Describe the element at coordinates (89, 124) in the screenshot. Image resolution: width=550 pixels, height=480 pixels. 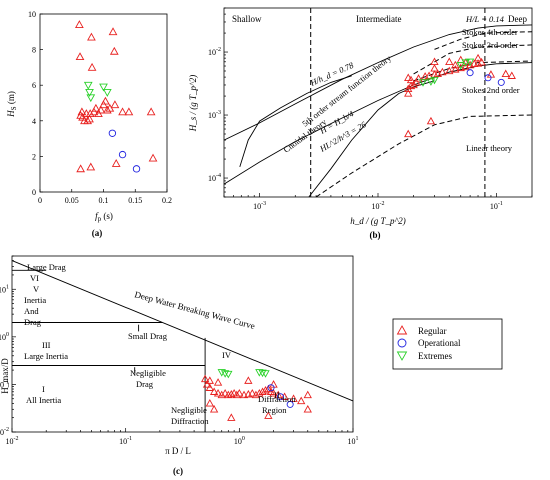
I see `panel-a: 0 0.05 0.1 0.15 0.2 0 2 4 6 8 10 HS (m) fp (s) (a)` at that location.